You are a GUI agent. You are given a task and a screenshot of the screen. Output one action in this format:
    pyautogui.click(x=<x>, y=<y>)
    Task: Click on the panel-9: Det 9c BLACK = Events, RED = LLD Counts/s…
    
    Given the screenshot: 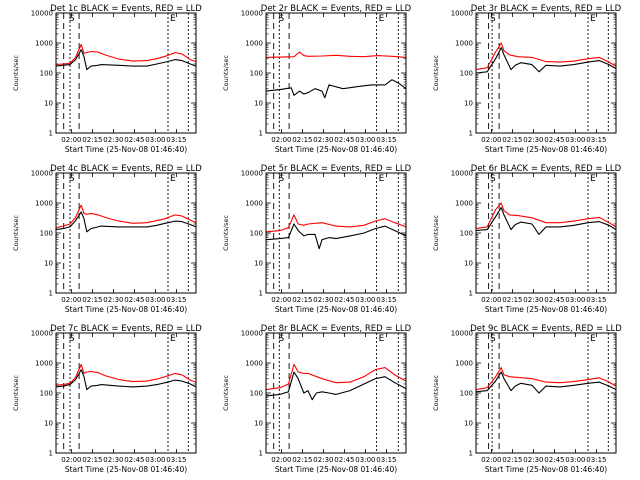 What is the action you would take?
    pyautogui.click(x=527, y=399)
    